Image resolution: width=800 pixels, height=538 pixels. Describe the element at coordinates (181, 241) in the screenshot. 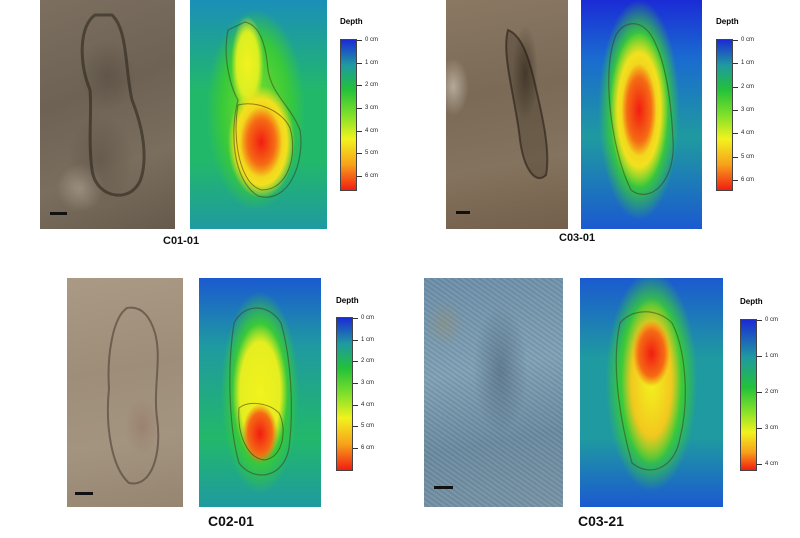

I see `panel-label-c01-01: C01-01` at that location.